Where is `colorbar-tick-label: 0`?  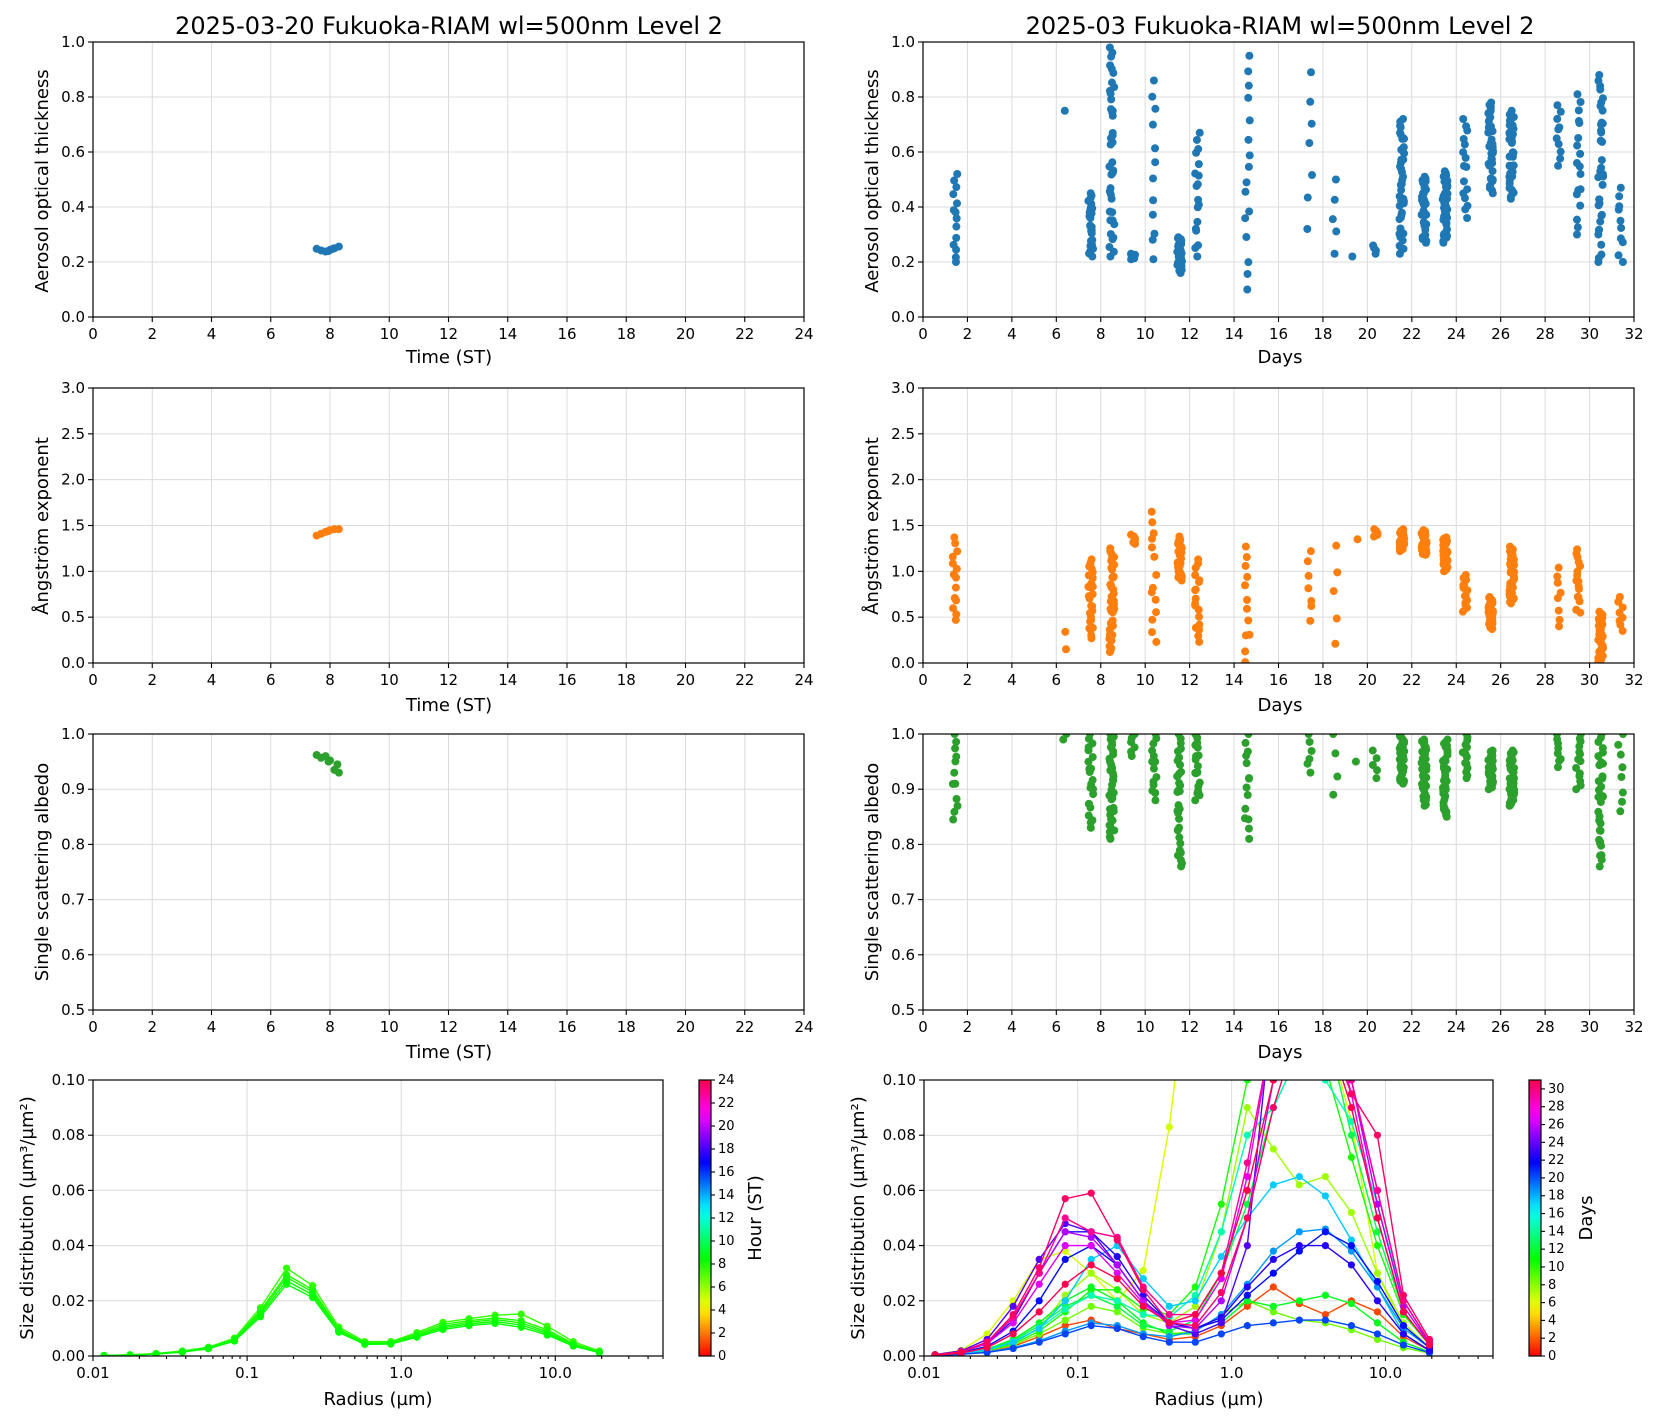
colorbar-tick-label: 0 is located at coordinates (1552, 1356).